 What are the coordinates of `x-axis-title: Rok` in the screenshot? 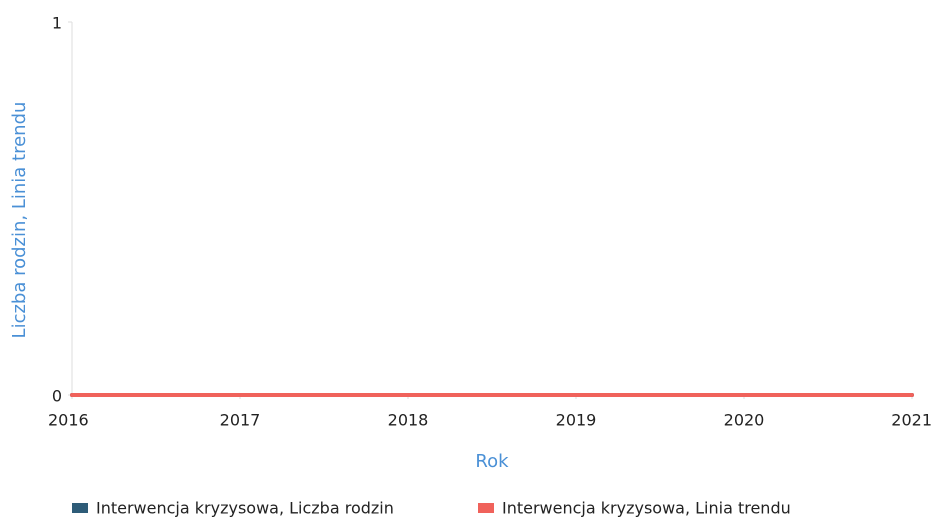 It's located at (492, 461).